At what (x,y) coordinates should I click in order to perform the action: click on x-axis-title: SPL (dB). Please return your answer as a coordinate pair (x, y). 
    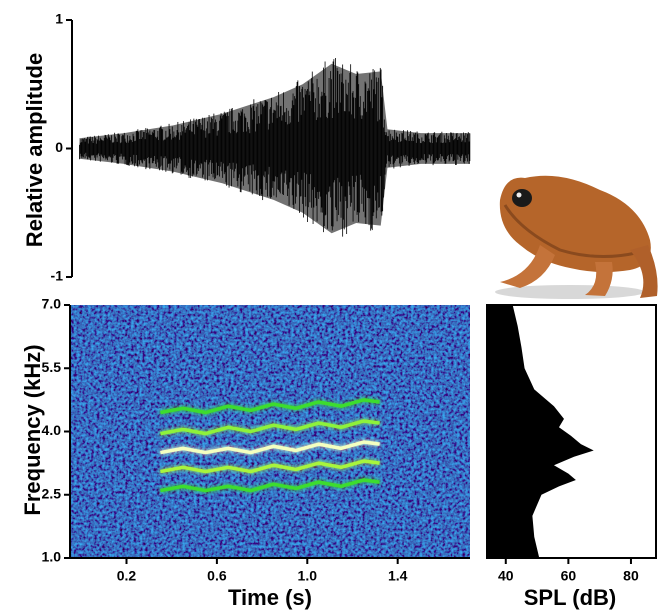
    Looking at the image, I should click on (570, 597).